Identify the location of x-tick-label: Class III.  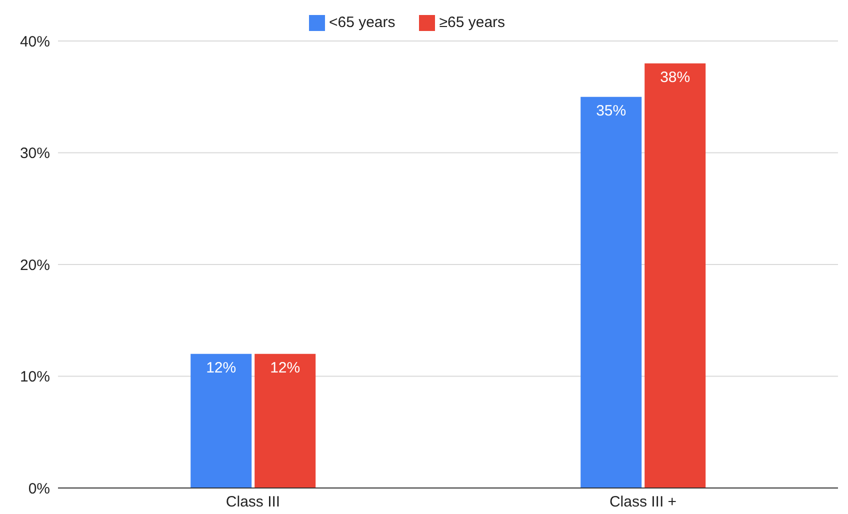
(253, 502).